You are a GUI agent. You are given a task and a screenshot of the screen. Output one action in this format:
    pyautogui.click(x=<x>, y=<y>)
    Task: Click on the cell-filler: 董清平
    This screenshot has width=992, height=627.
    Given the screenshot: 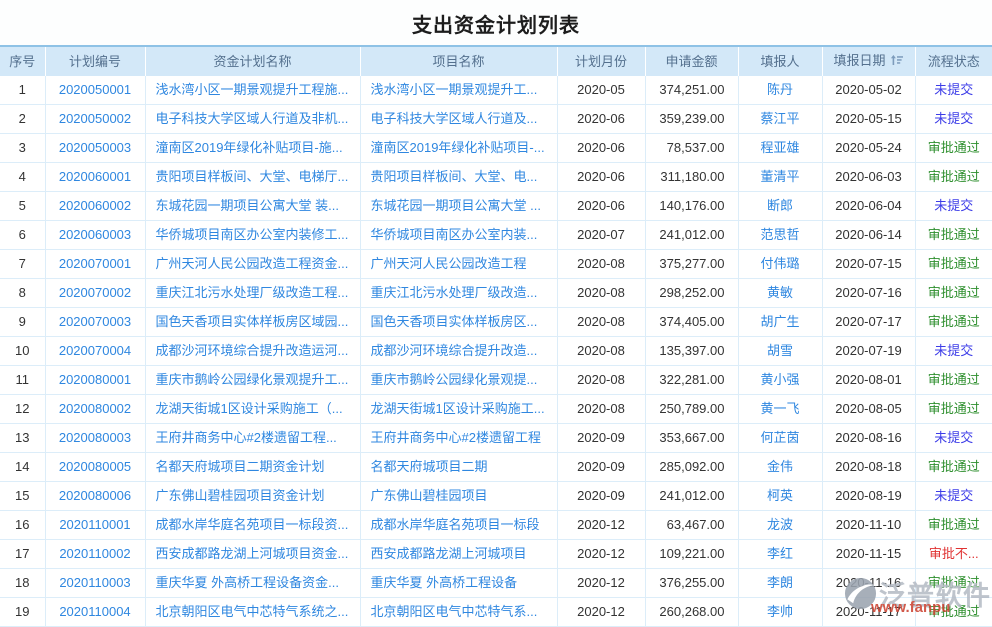 What is the action you would take?
    pyautogui.click(x=780, y=177)
    